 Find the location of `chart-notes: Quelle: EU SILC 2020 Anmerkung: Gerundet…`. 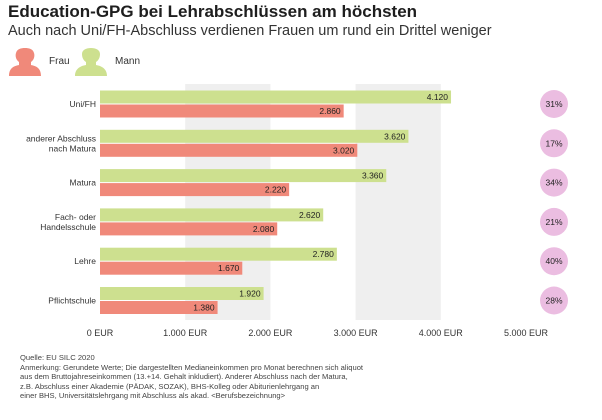

chart-notes: Quelle: EU SILC 2020 Anmerkung: Gerundet… is located at coordinates (220, 377).